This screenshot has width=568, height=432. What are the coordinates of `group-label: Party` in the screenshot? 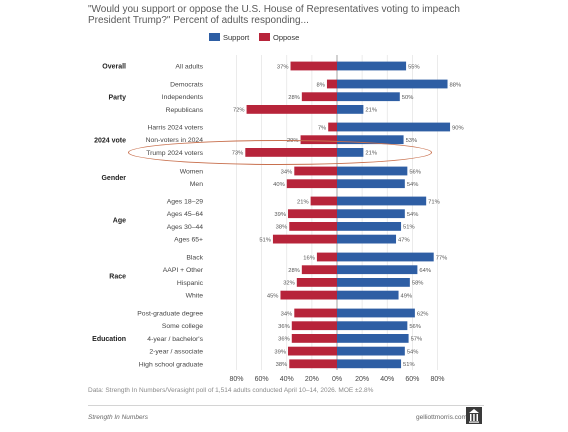 It's located at (117, 97).